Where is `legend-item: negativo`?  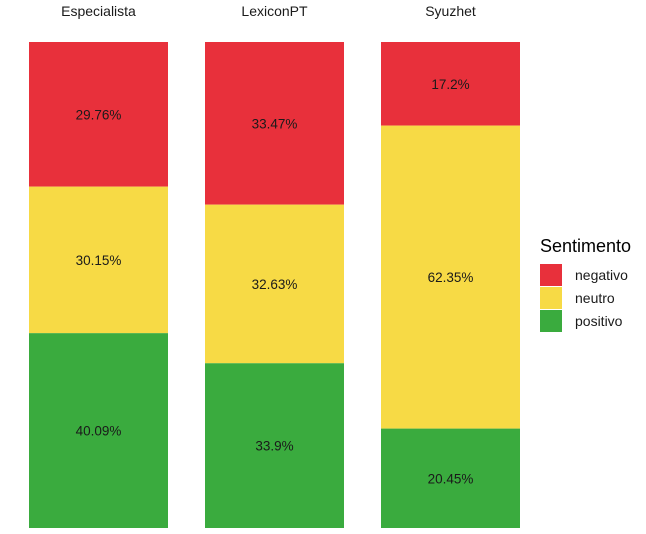 legend-item: negativo is located at coordinates (584, 275).